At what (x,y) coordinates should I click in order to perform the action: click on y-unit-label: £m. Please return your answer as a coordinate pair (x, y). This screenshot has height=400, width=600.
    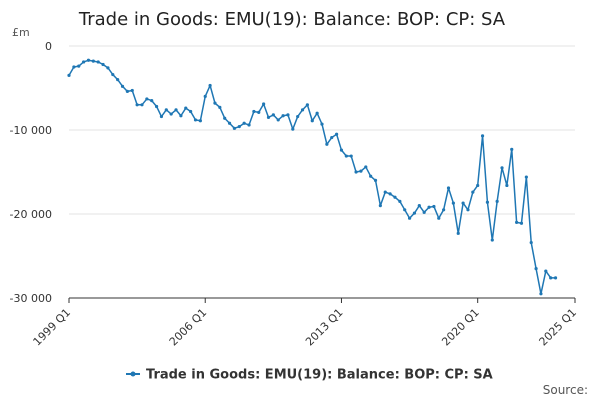
    Looking at the image, I should click on (21, 32).